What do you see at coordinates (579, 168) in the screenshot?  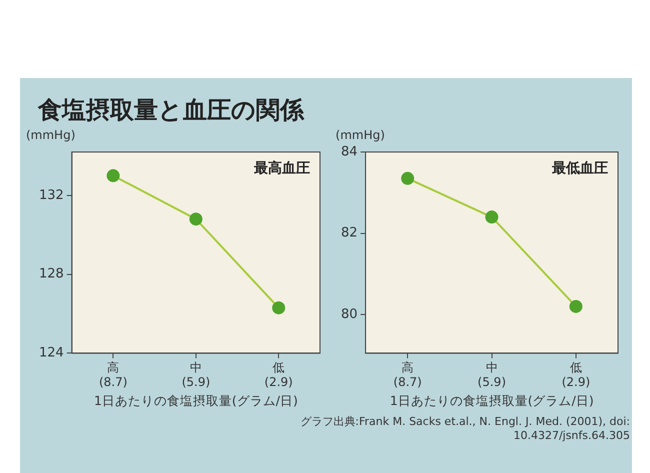 I see `annotation: 最低血圧` at bounding box center [579, 168].